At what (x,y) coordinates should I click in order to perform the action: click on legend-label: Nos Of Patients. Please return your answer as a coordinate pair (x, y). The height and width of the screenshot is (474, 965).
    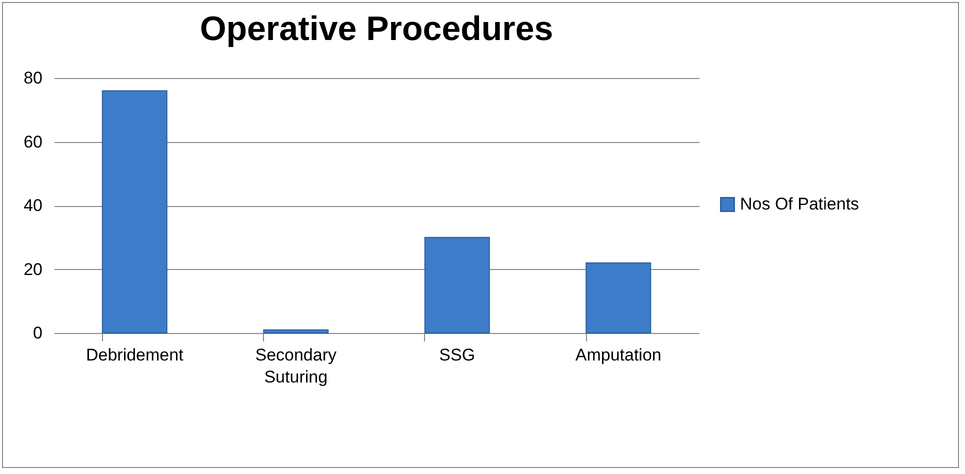
    Looking at the image, I should click on (800, 204).